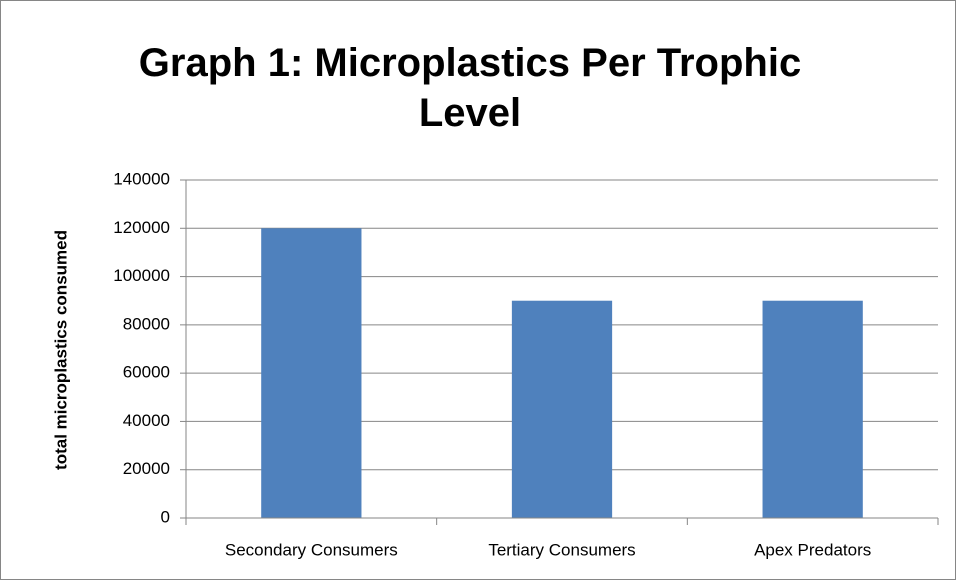 The height and width of the screenshot is (580, 956). What do you see at coordinates (141, 227) in the screenshot?
I see `y-tick-label: 120000` at bounding box center [141, 227].